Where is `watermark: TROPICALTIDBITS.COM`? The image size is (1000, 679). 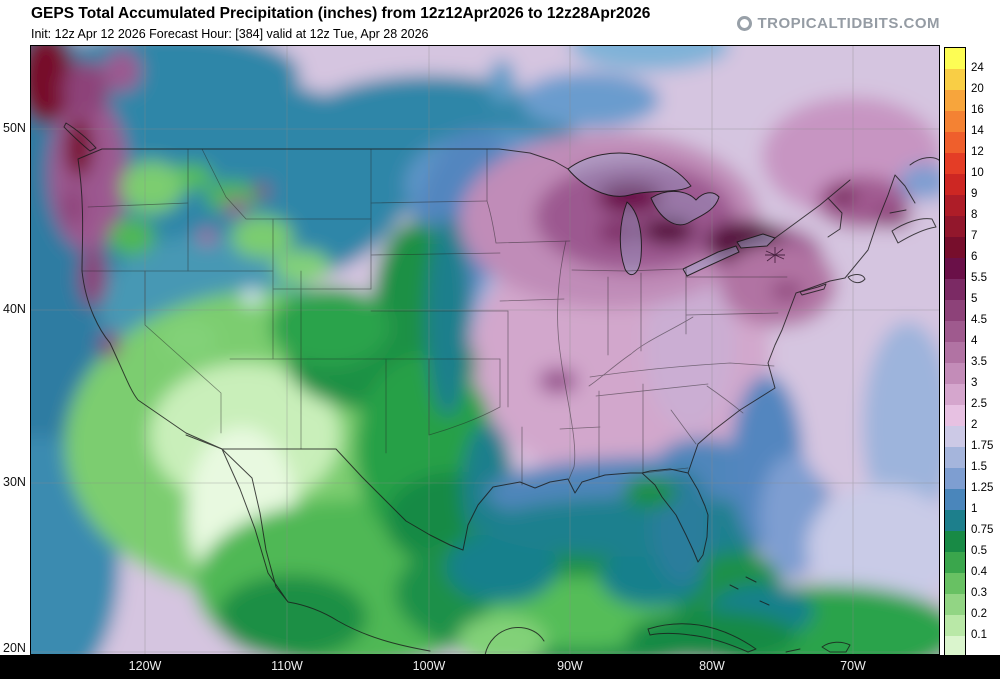
watermark: TROPICALTIDBITS.COM is located at coordinates (838, 23).